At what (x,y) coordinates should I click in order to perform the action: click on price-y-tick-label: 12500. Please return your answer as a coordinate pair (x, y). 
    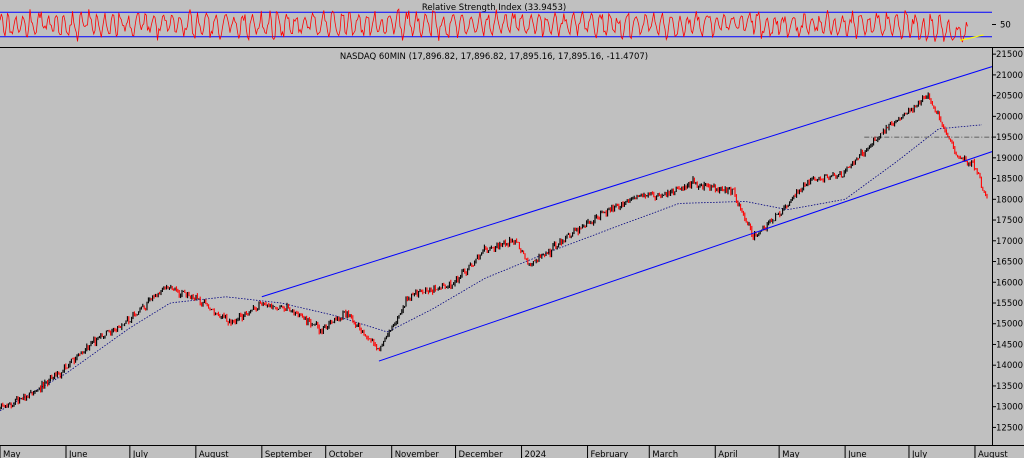
    Looking at the image, I should click on (1009, 428).